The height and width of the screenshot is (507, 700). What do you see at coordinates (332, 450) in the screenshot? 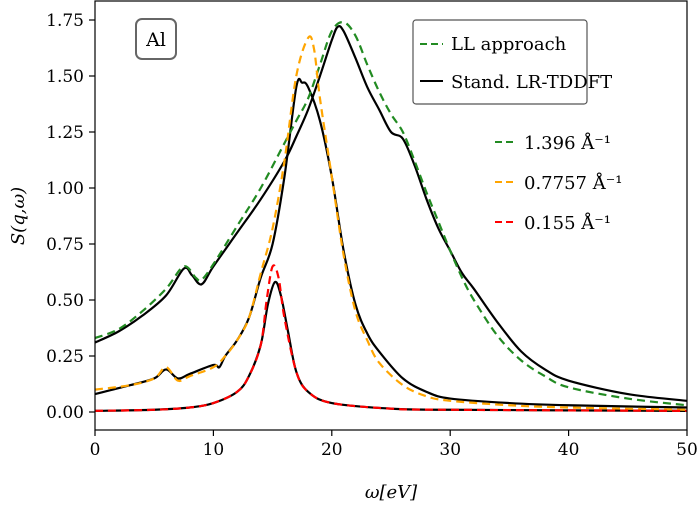
I see `x-tick-label: 20` at bounding box center [332, 450].